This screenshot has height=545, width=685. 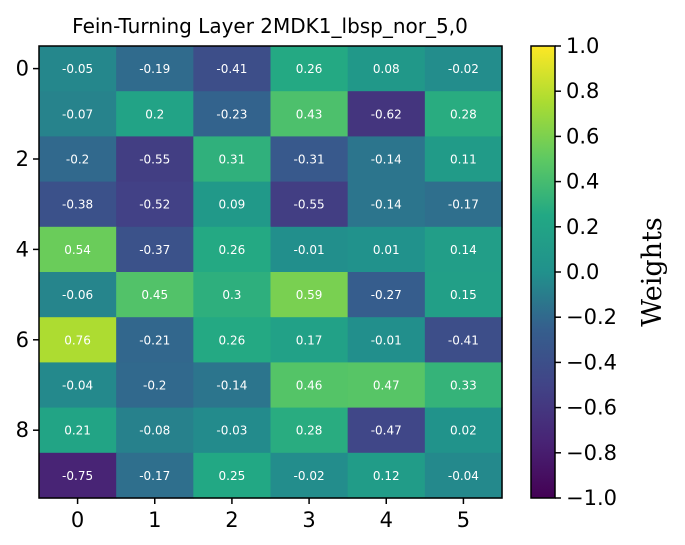 I want to click on cell-value-label: 0.02, so click(x=463, y=431).